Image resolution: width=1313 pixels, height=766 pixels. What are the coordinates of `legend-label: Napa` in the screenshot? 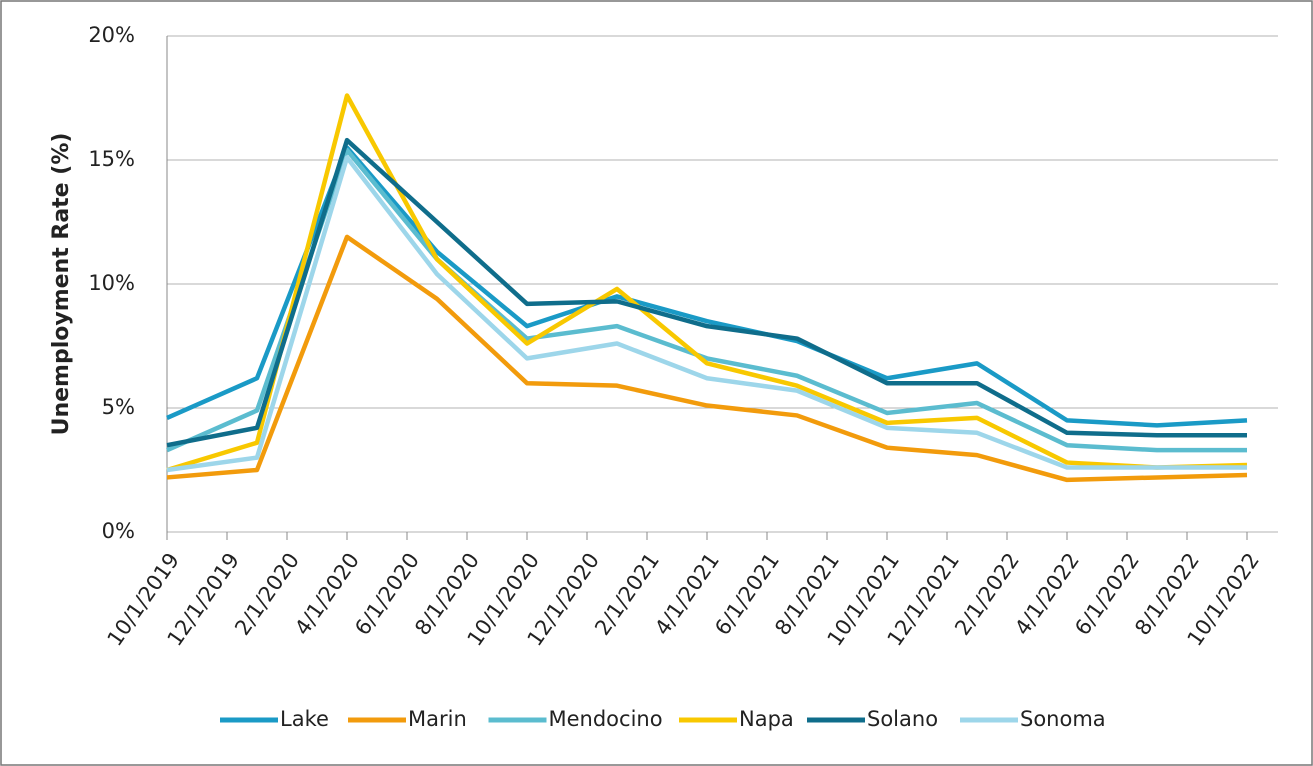 It's located at (766, 719).